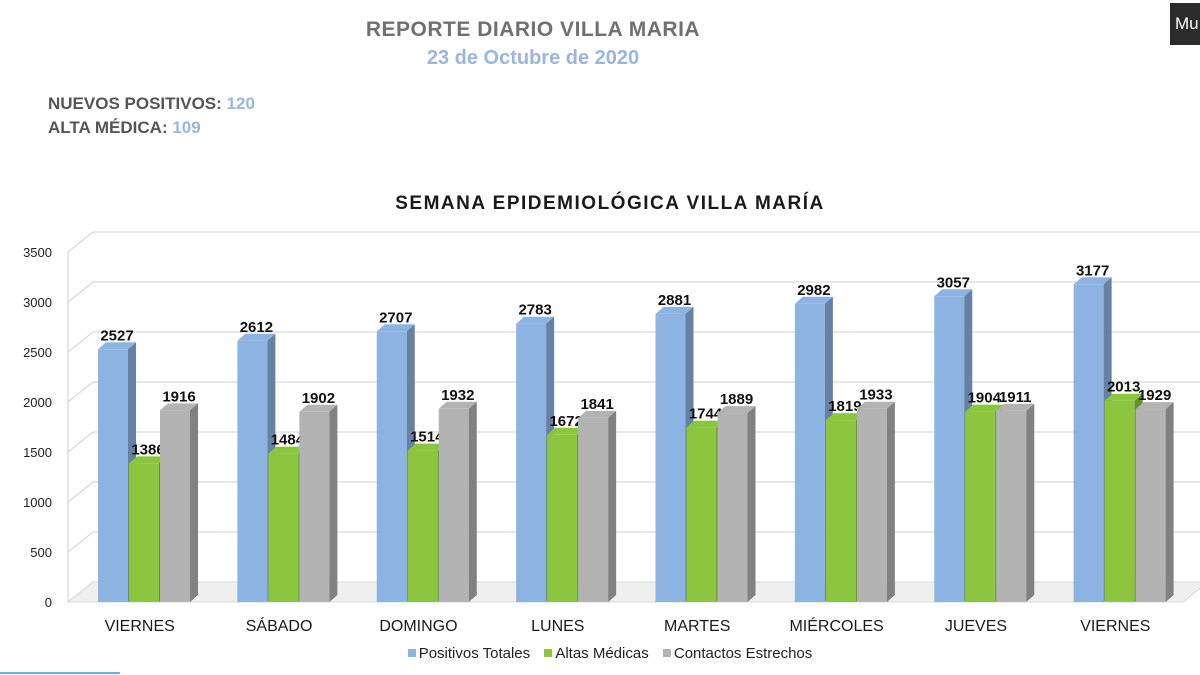 Image resolution: width=1200 pixels, height=675 pixels. I want to click on y-tick-label: 0, so click(48, 602).